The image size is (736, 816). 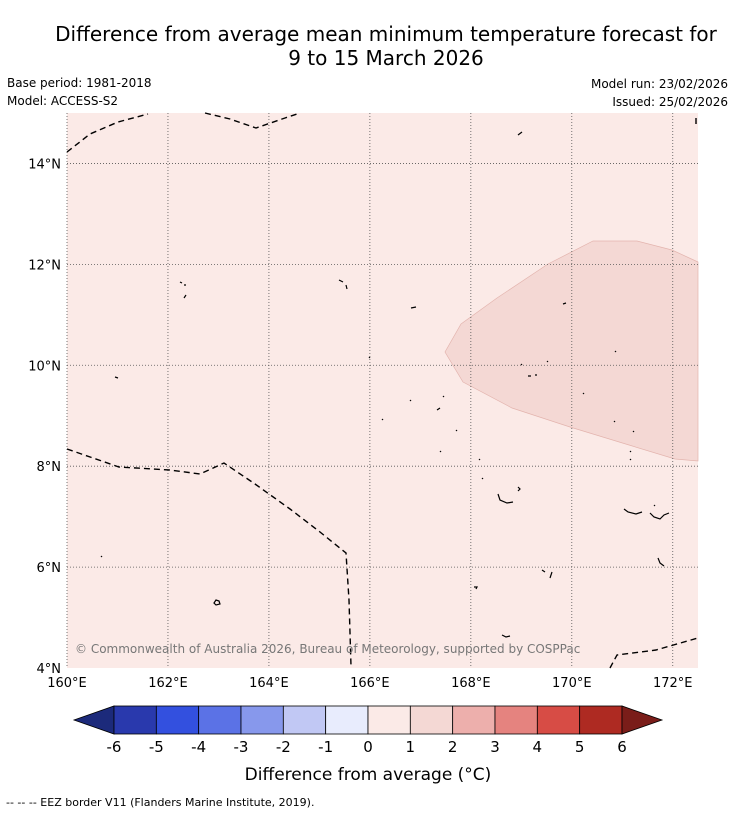 What do you see at coordinates (183, 132) in the screenshot?
I see `eez-border-north` at bounding box center [183, 132].